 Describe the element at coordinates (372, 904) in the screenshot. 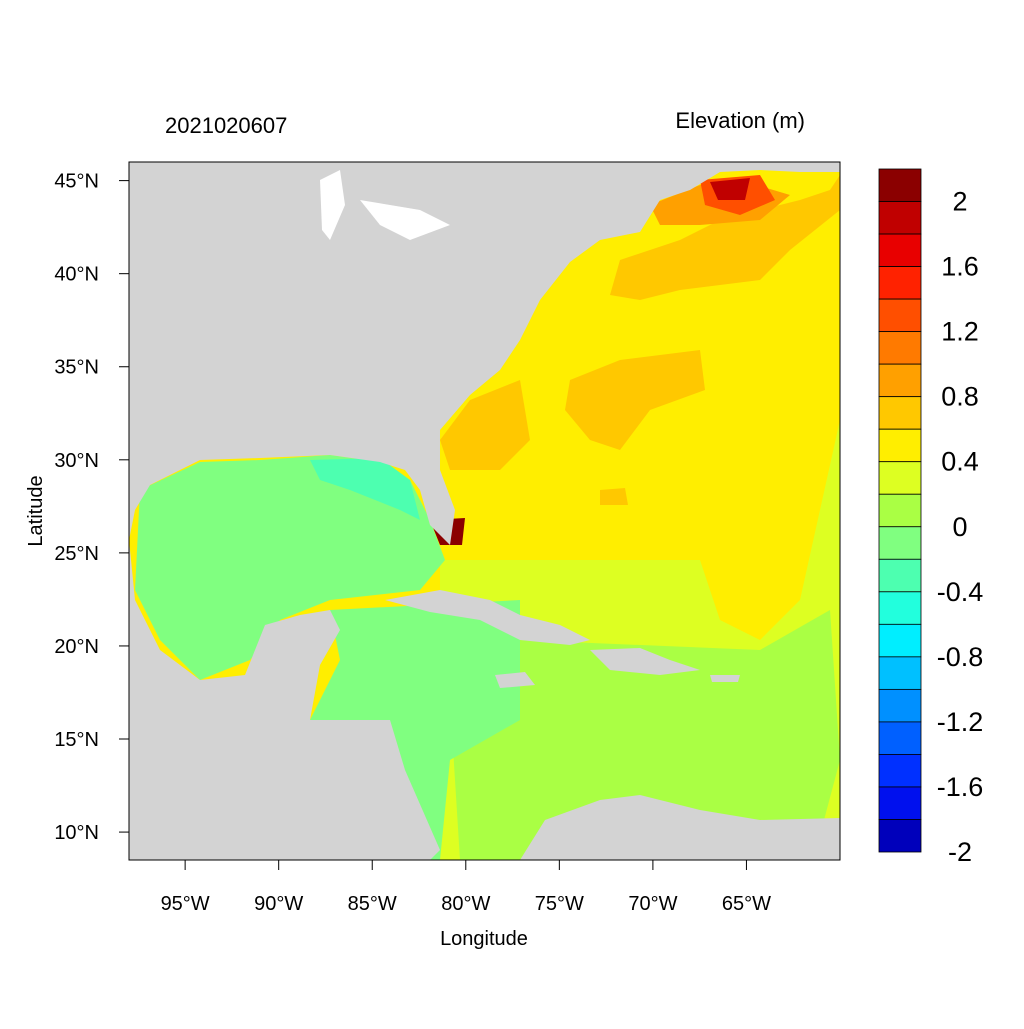

I see `x-tick-label: 85°W` at that location.